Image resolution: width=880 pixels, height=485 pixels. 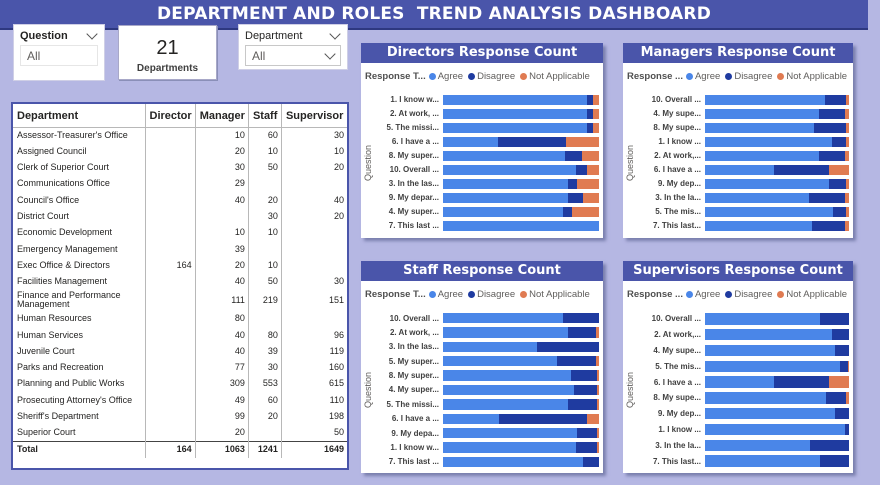 I want to click on legend-item-disagree: Disagree, so click(x=491, y=76).